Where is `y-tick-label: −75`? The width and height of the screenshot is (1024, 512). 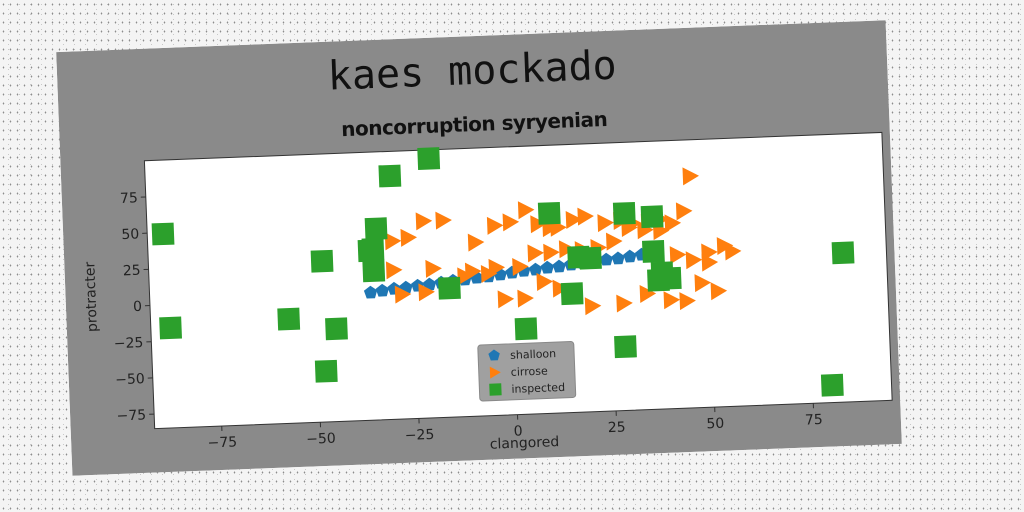
y-tick-label: −75 is located at coordinates (131, 415).